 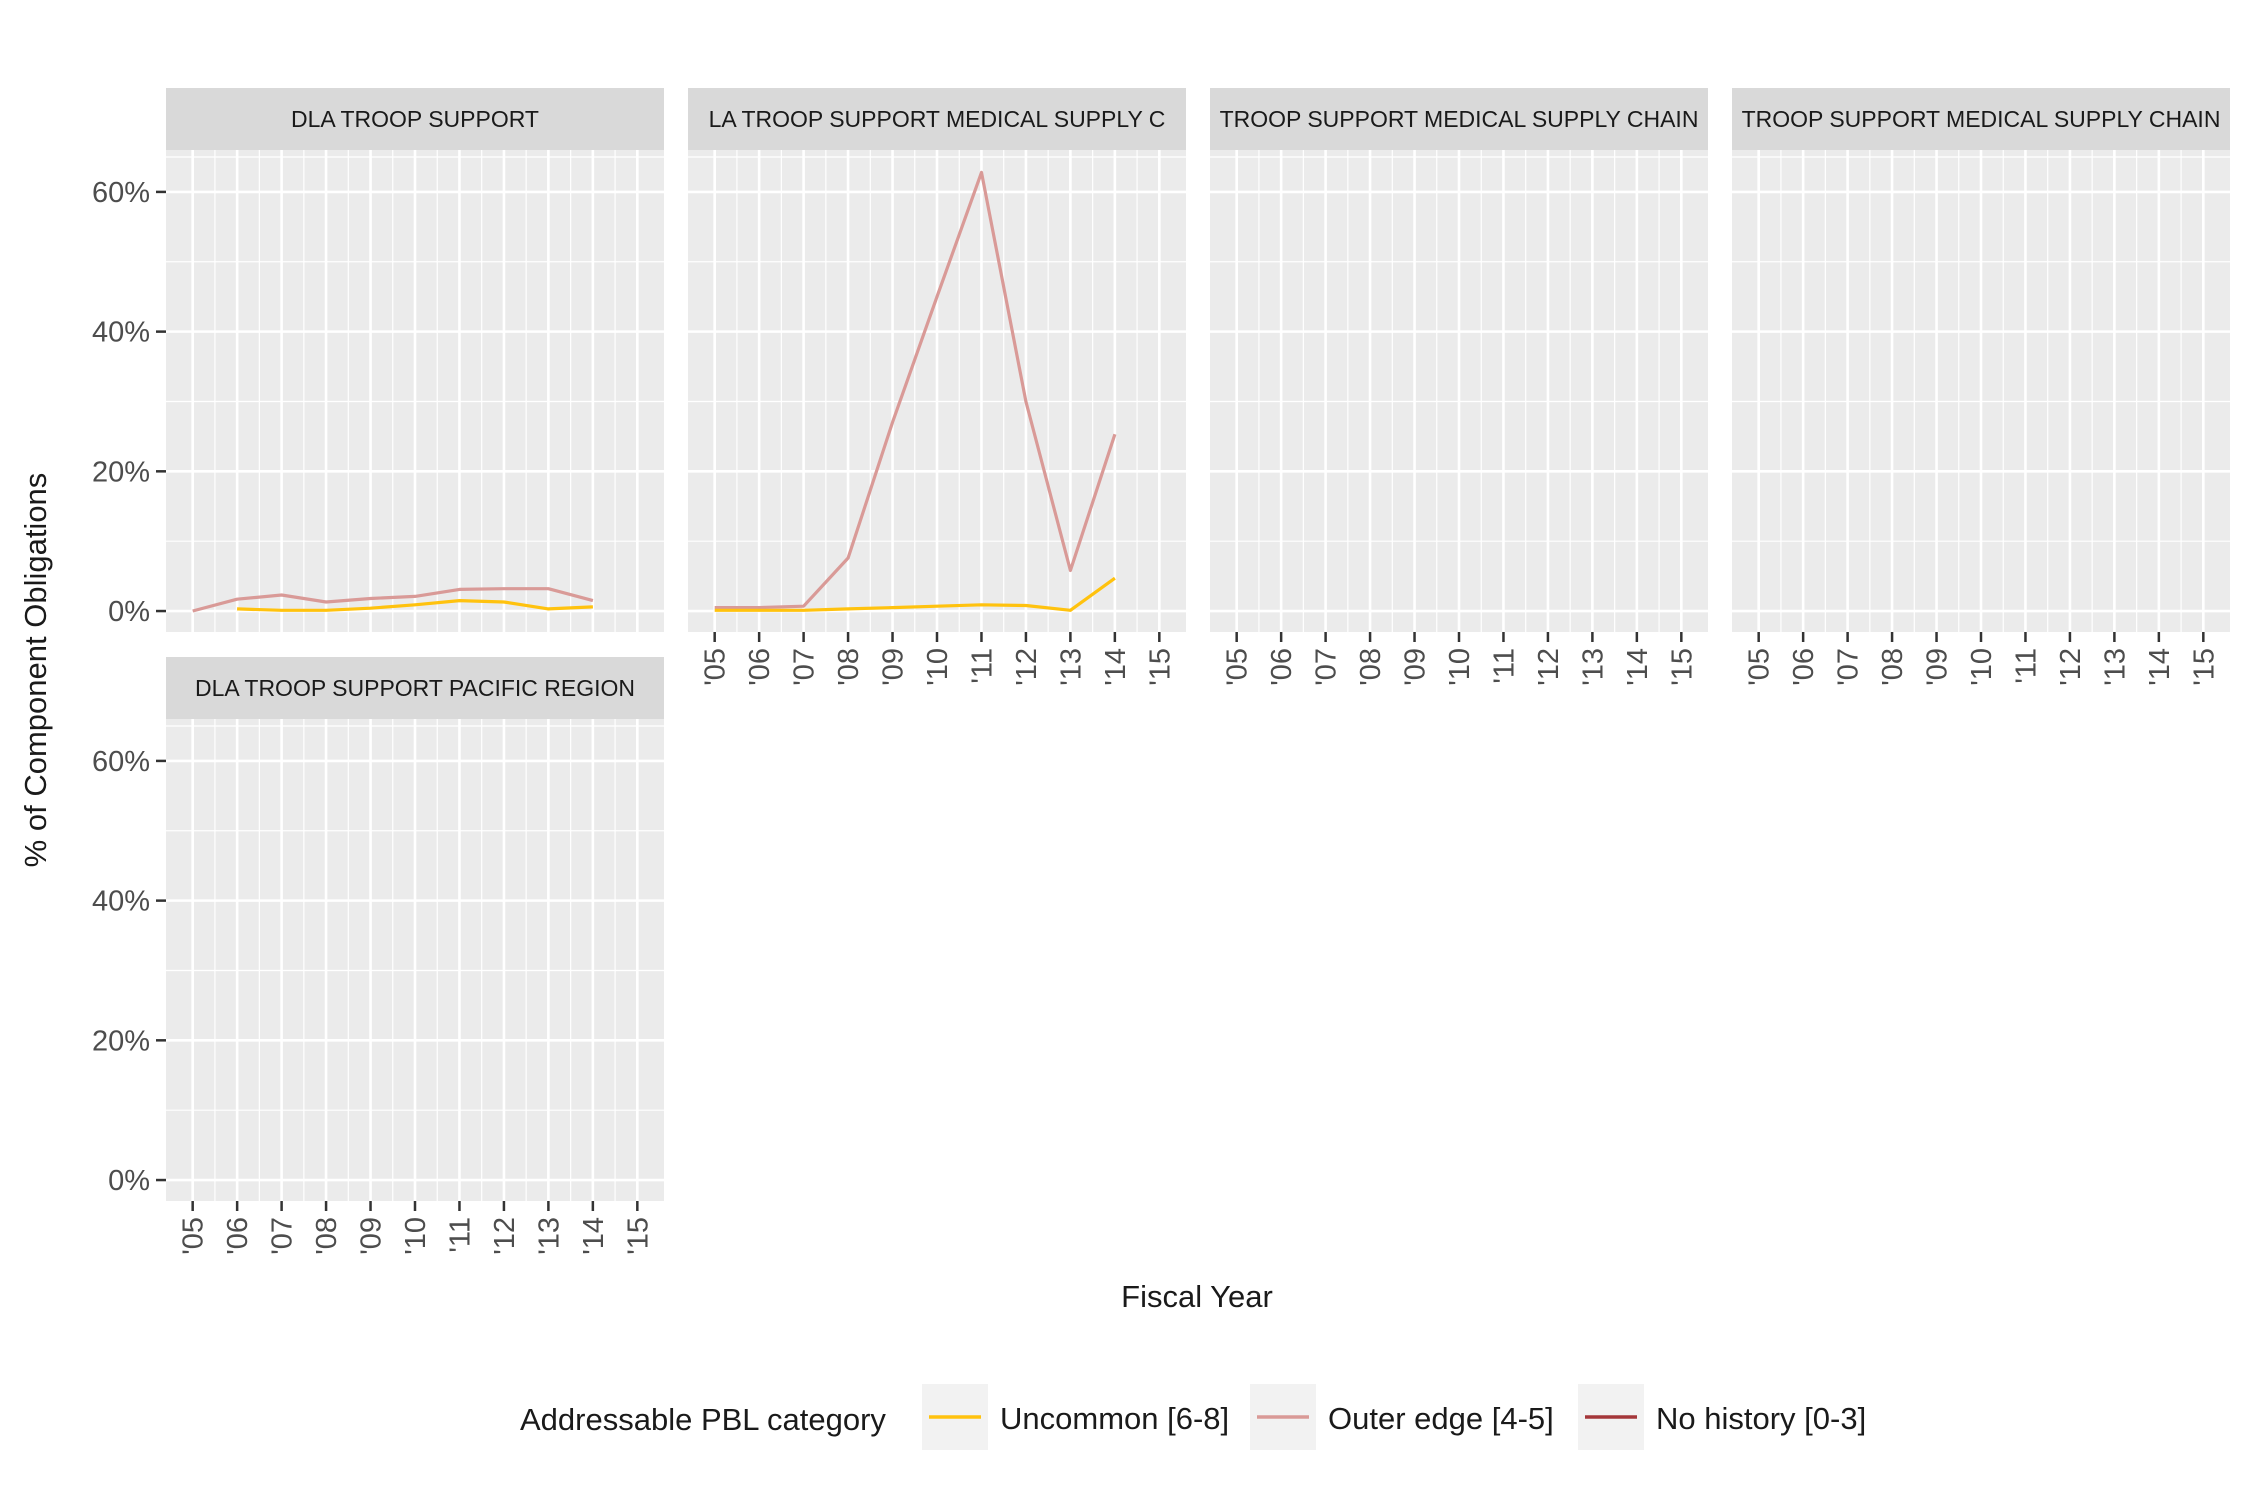 I want to click on facet-strip-label: LA TROOP SUPPORT MEDICAL SUPPLY C, so click(x=937, y=119).